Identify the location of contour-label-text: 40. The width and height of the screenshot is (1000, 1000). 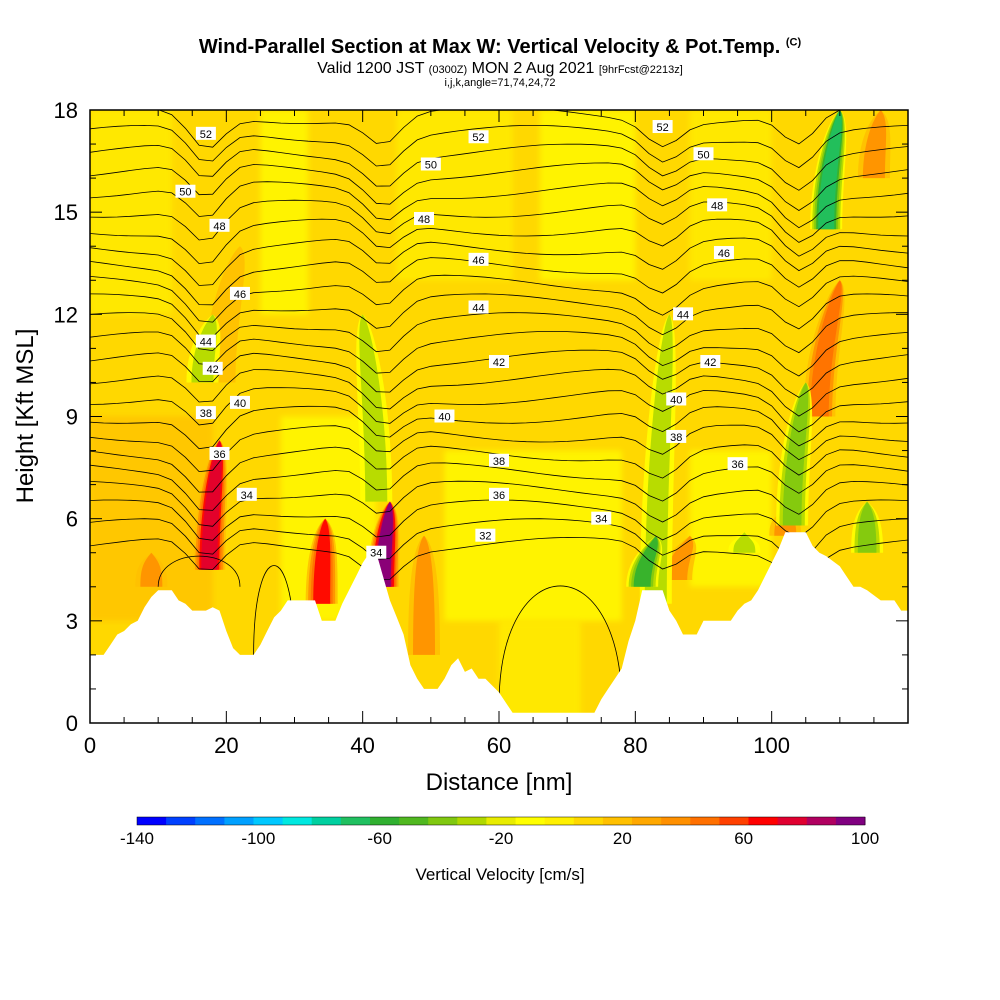
(444, 418).